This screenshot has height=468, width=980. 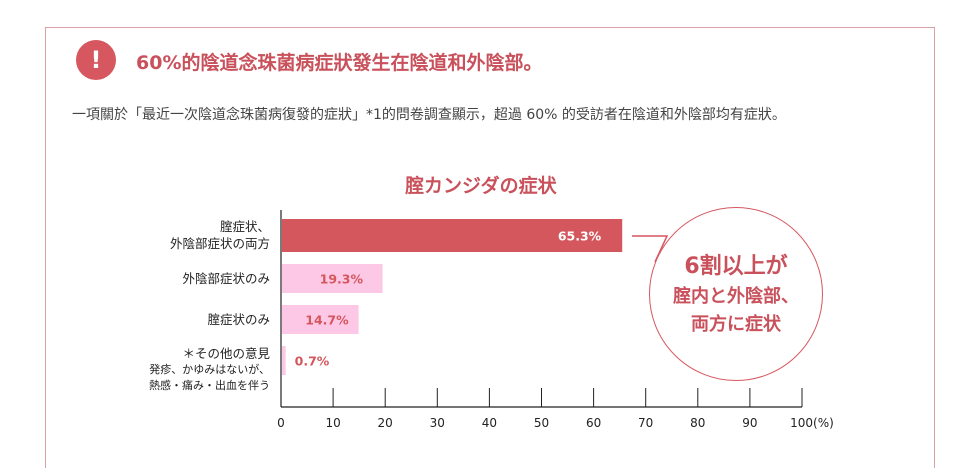 What do you see at coordinates (541, 423) in the screenshot?
I see `x-tick-label: 50` at bounding box center [541, 423].